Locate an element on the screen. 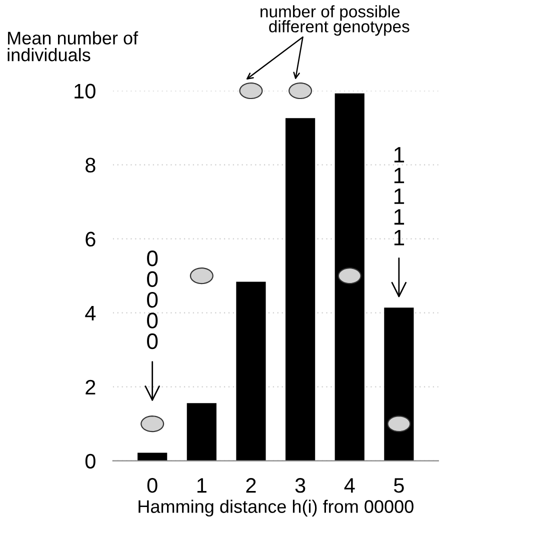 The height and width of the screenshot is (534, 548). y-tick-label: 2 is located at coordinates (91, 387).